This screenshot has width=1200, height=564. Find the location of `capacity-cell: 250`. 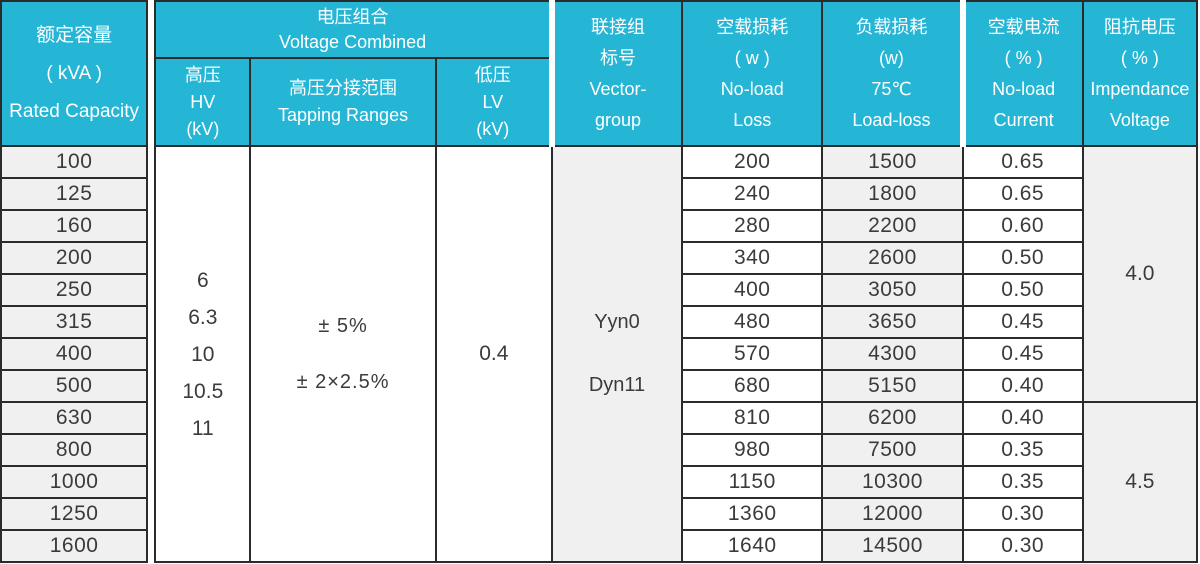

capacity-cell: 250 is located at coordinates (74, 290).